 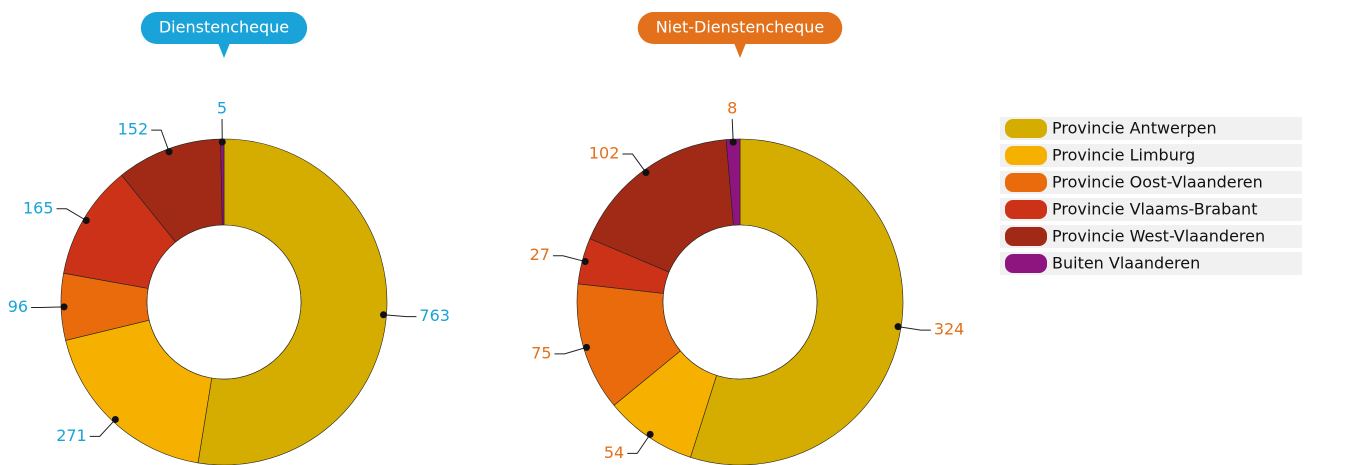 What do you see at coordinates (614, 452) in the screenshot?
I see `data-label: 54` at bounding box center [614, 452].